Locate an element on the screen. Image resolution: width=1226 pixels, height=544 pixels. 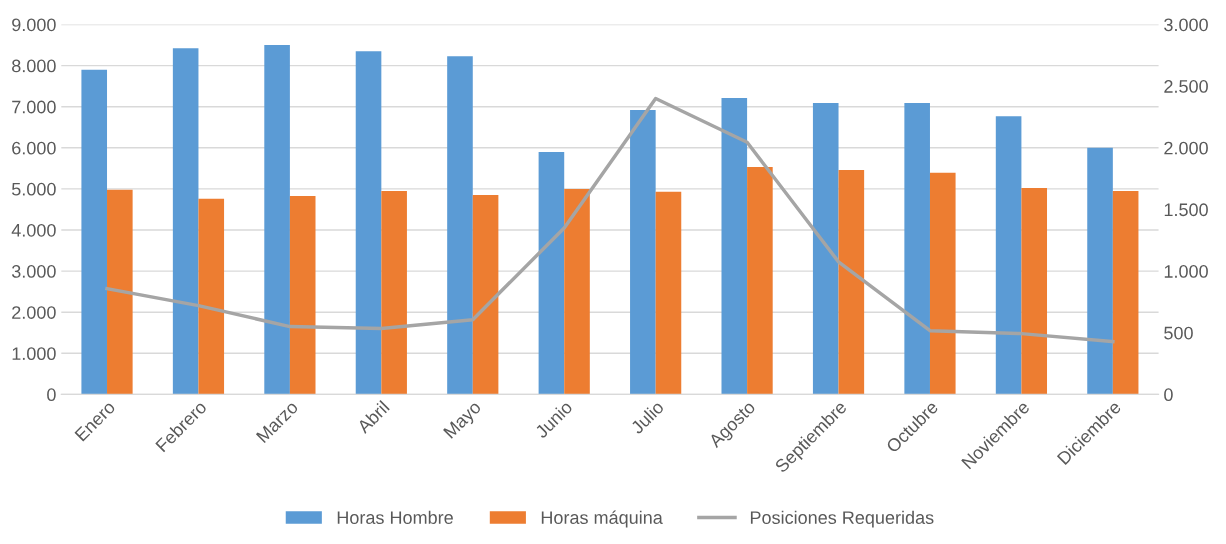
legend-label: Horas máquina is located at coordinates (602, 519).